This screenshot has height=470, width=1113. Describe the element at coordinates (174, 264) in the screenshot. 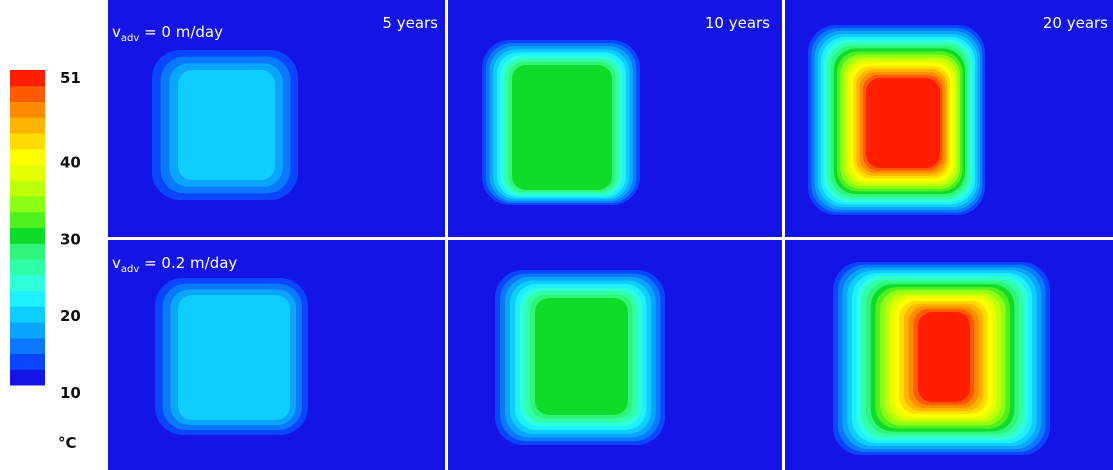

I see `velocity-label: vadv = 0.2 m/day` at that location.